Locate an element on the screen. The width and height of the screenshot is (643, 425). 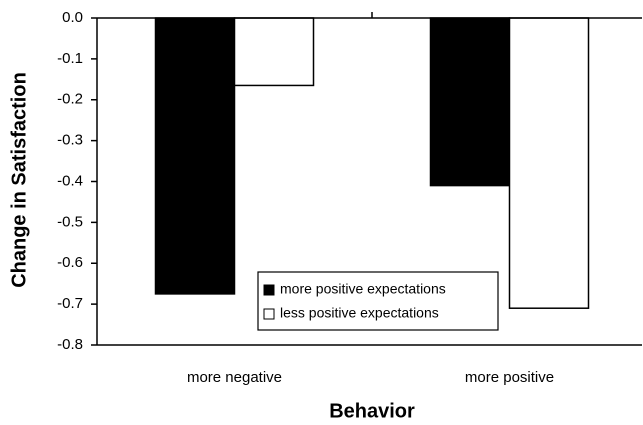
legend-label: less positive expectations is located at coordinates (359, 313).